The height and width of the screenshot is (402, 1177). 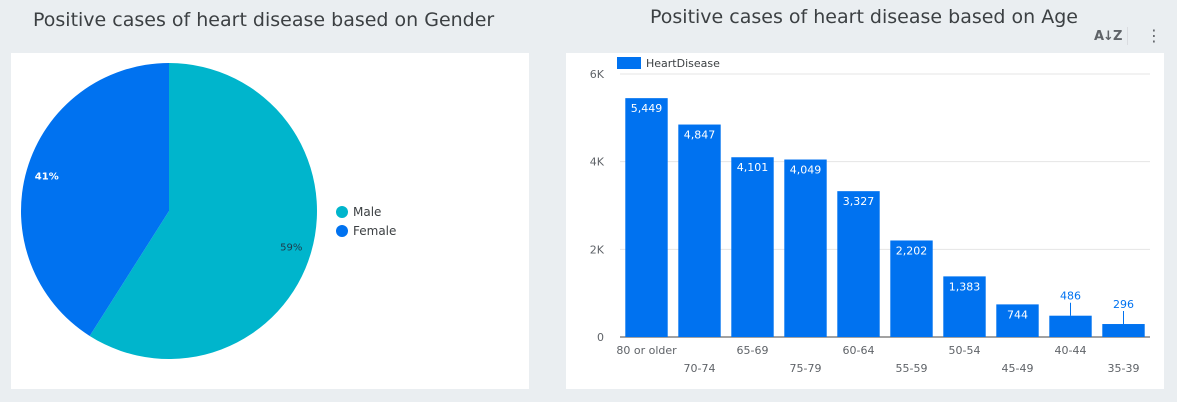 What do you see at coordinates (753, 350) in the screenshot?
I see `x-tick-label: 65-69` at bounding box center [753, 350].